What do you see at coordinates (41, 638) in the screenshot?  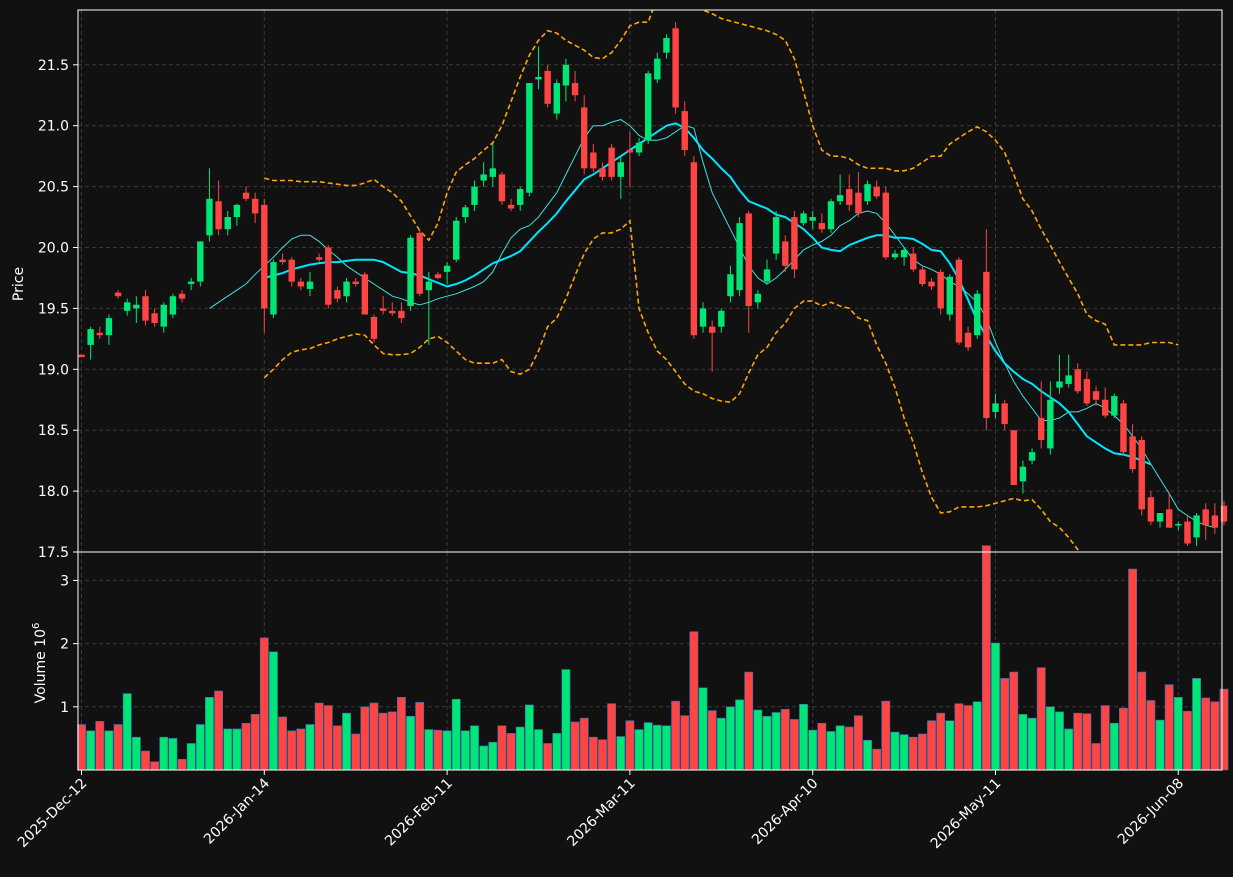 I see `volume-exponent-base: 10` at bounding box center [41, 638].